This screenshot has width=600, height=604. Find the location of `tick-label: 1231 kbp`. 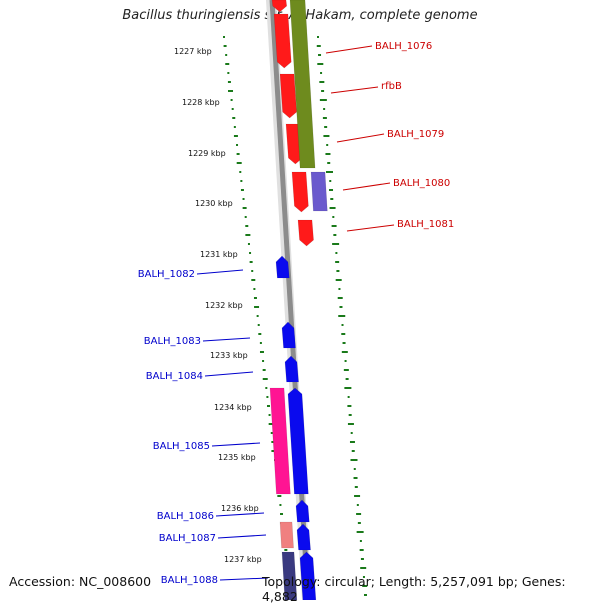

tick-label: 1231 kbp is located at coordinates (219, 254).